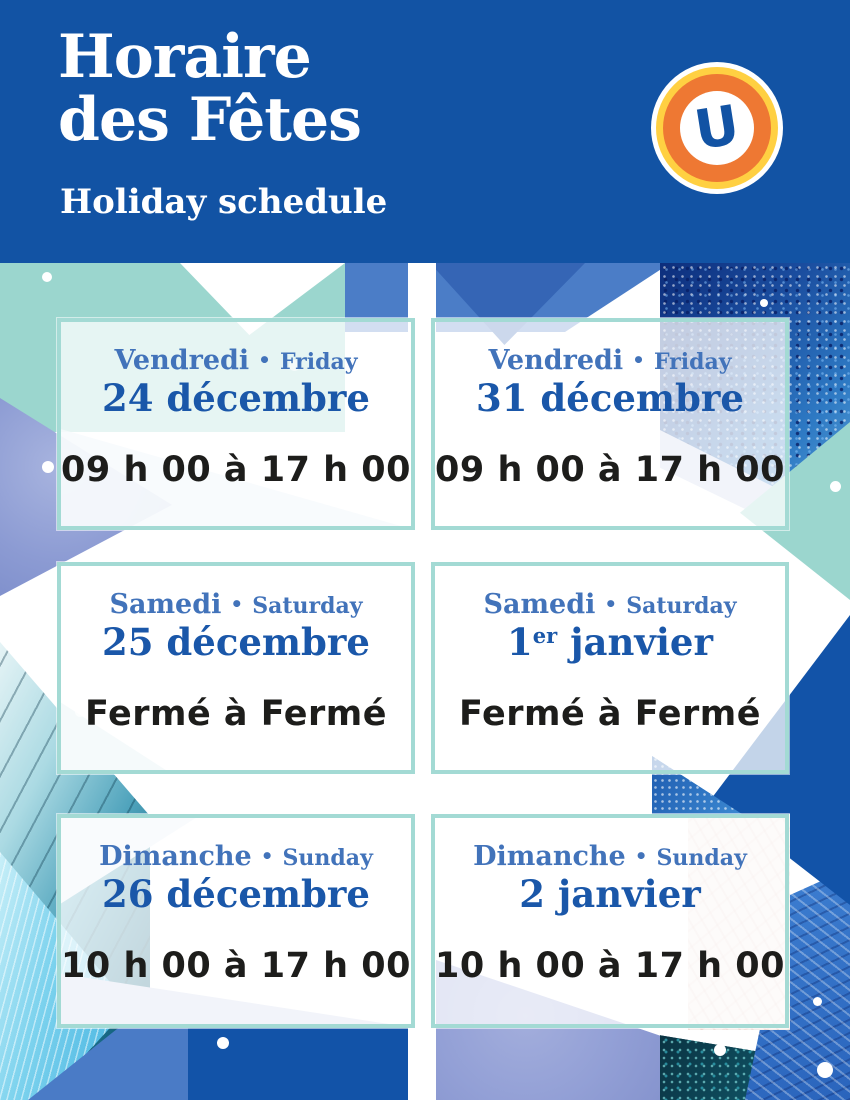 Image resolution: width=850 pixels, height=1100 pixels. I want to click on logo-center: U, so click(717, 128).